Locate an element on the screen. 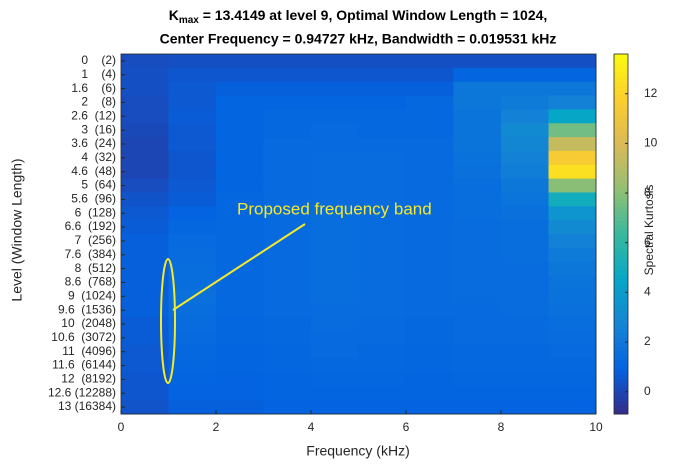  y-tick-label: 1.6 (6) is located at coordinates (93, 88).